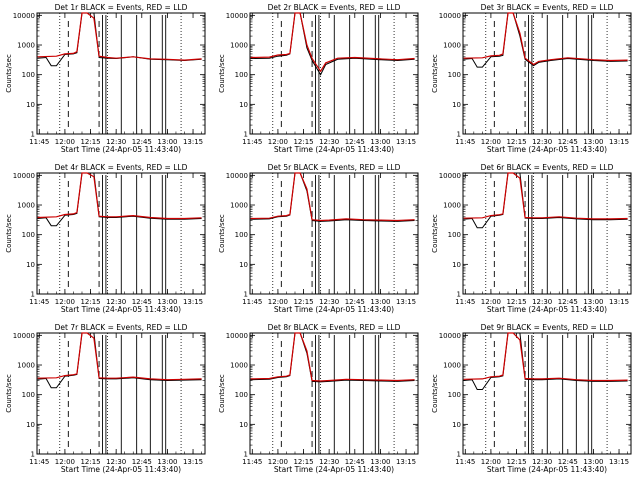  I want to click on chart-title: Det 4r BLACK = Events, RED = LLD, so click(121, 167).